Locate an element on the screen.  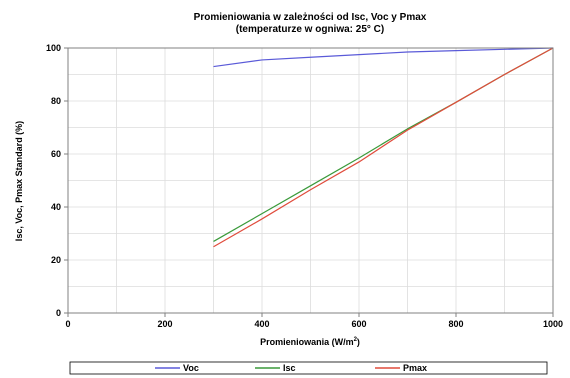
legend: Voc Isc Pmax is located at coordinates (308, 368).